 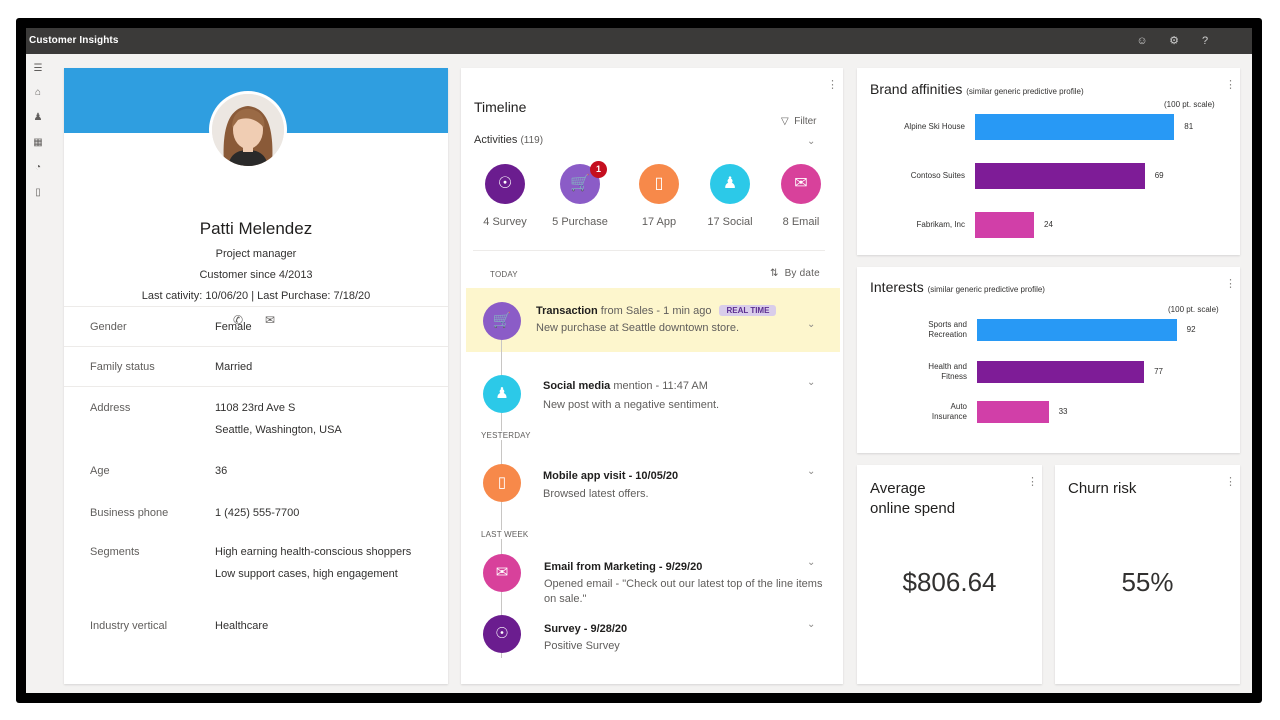 I want to click on event-description: Positive Survey, so click(x=582, y=646).